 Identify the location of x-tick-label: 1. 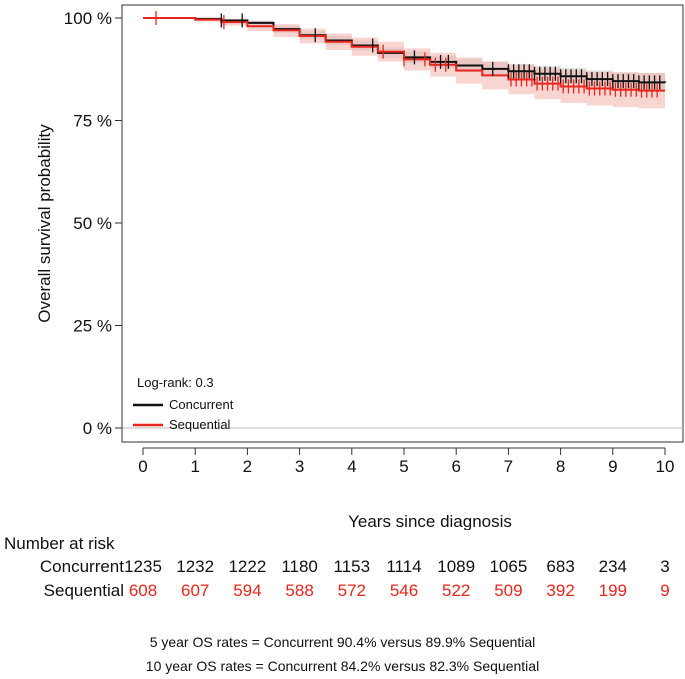
(194, 466).